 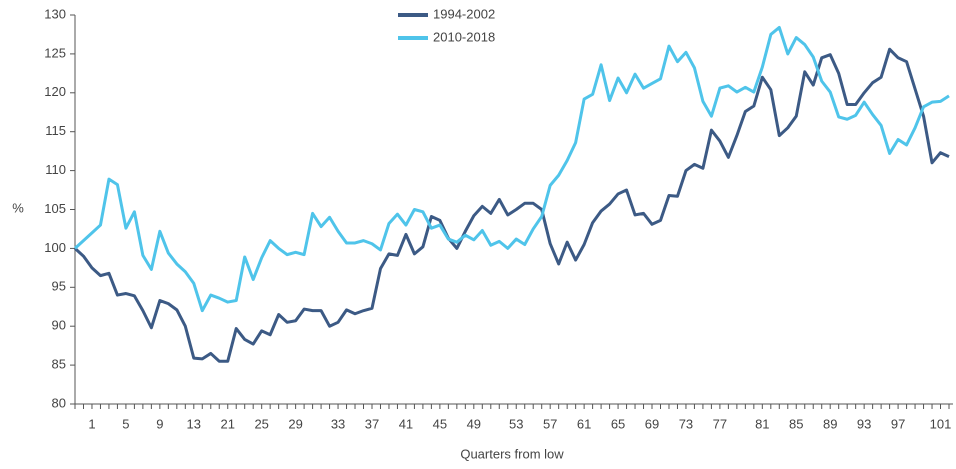 What do you see at coordinates (686, 423) in the screenshot?
I see `x-tick-label: 73` at bounding box center [686, 423].